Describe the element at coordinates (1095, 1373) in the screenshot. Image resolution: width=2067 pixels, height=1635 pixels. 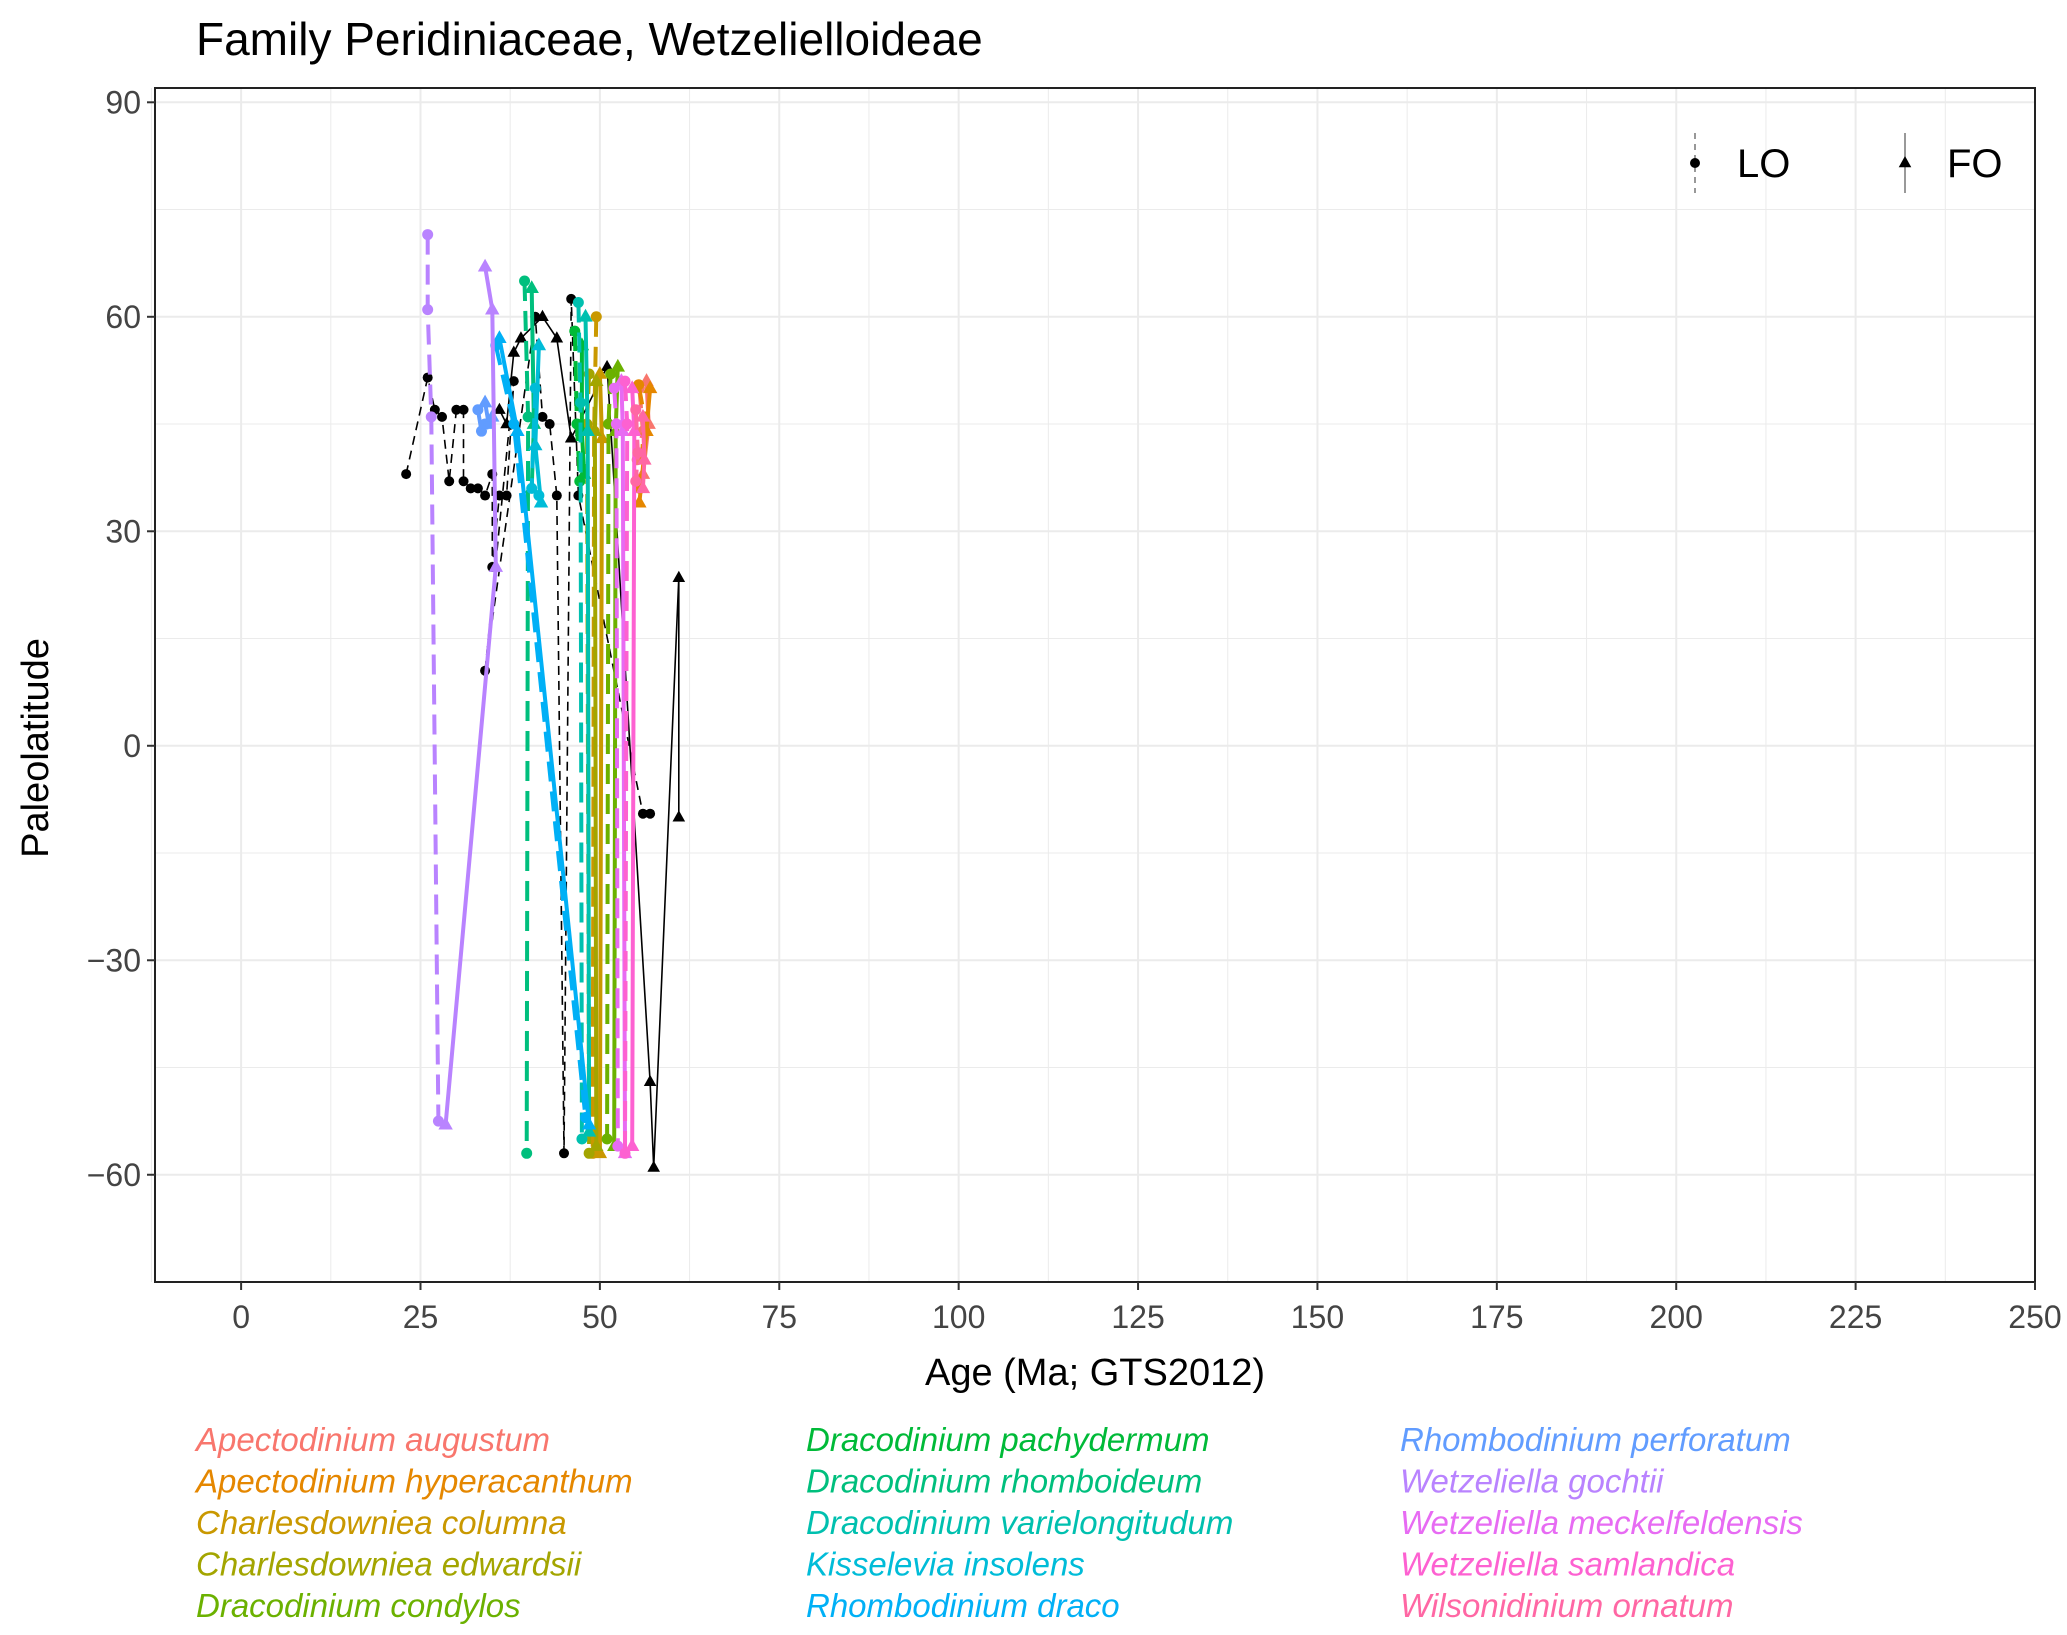
I see `x-axis-title: Age (Ma; GTS2012)` at that location.